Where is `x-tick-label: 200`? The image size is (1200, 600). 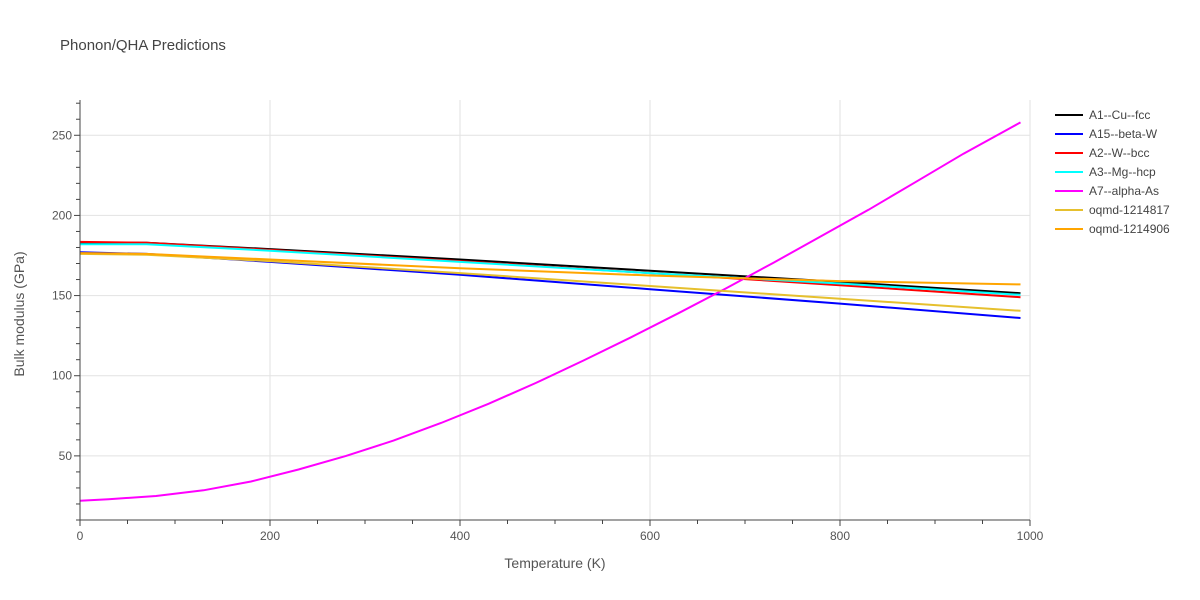
x-tick-label: 200 is located at coordinates (270, 536).